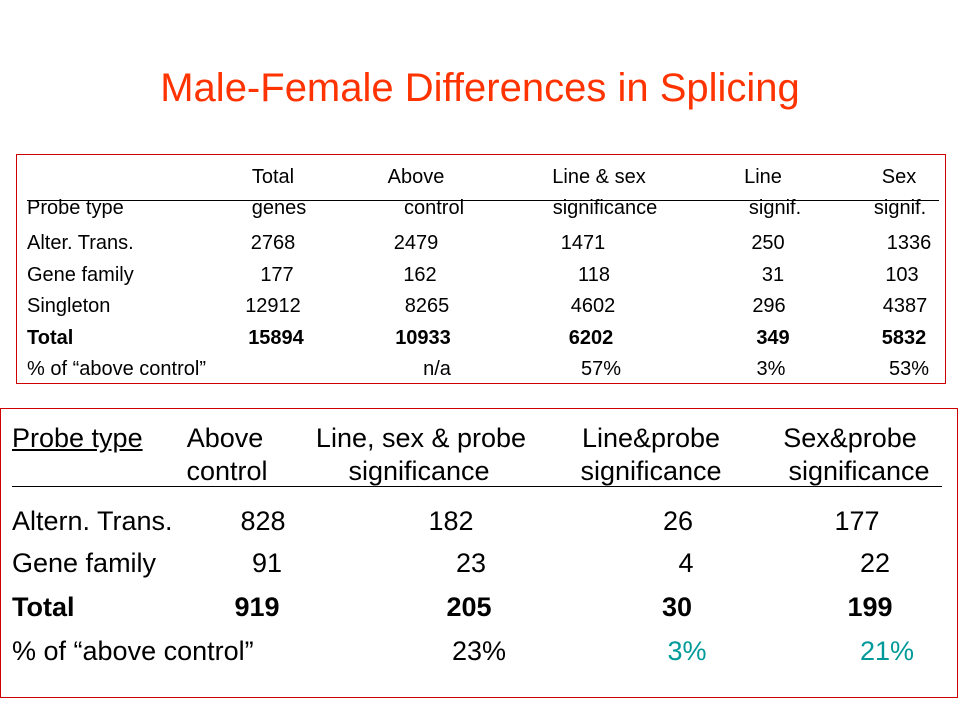  What do you see at coordinates (900, 208) in the screenshot?
I see `header-sex-signif: signif.` at bounding box center [900, 208].